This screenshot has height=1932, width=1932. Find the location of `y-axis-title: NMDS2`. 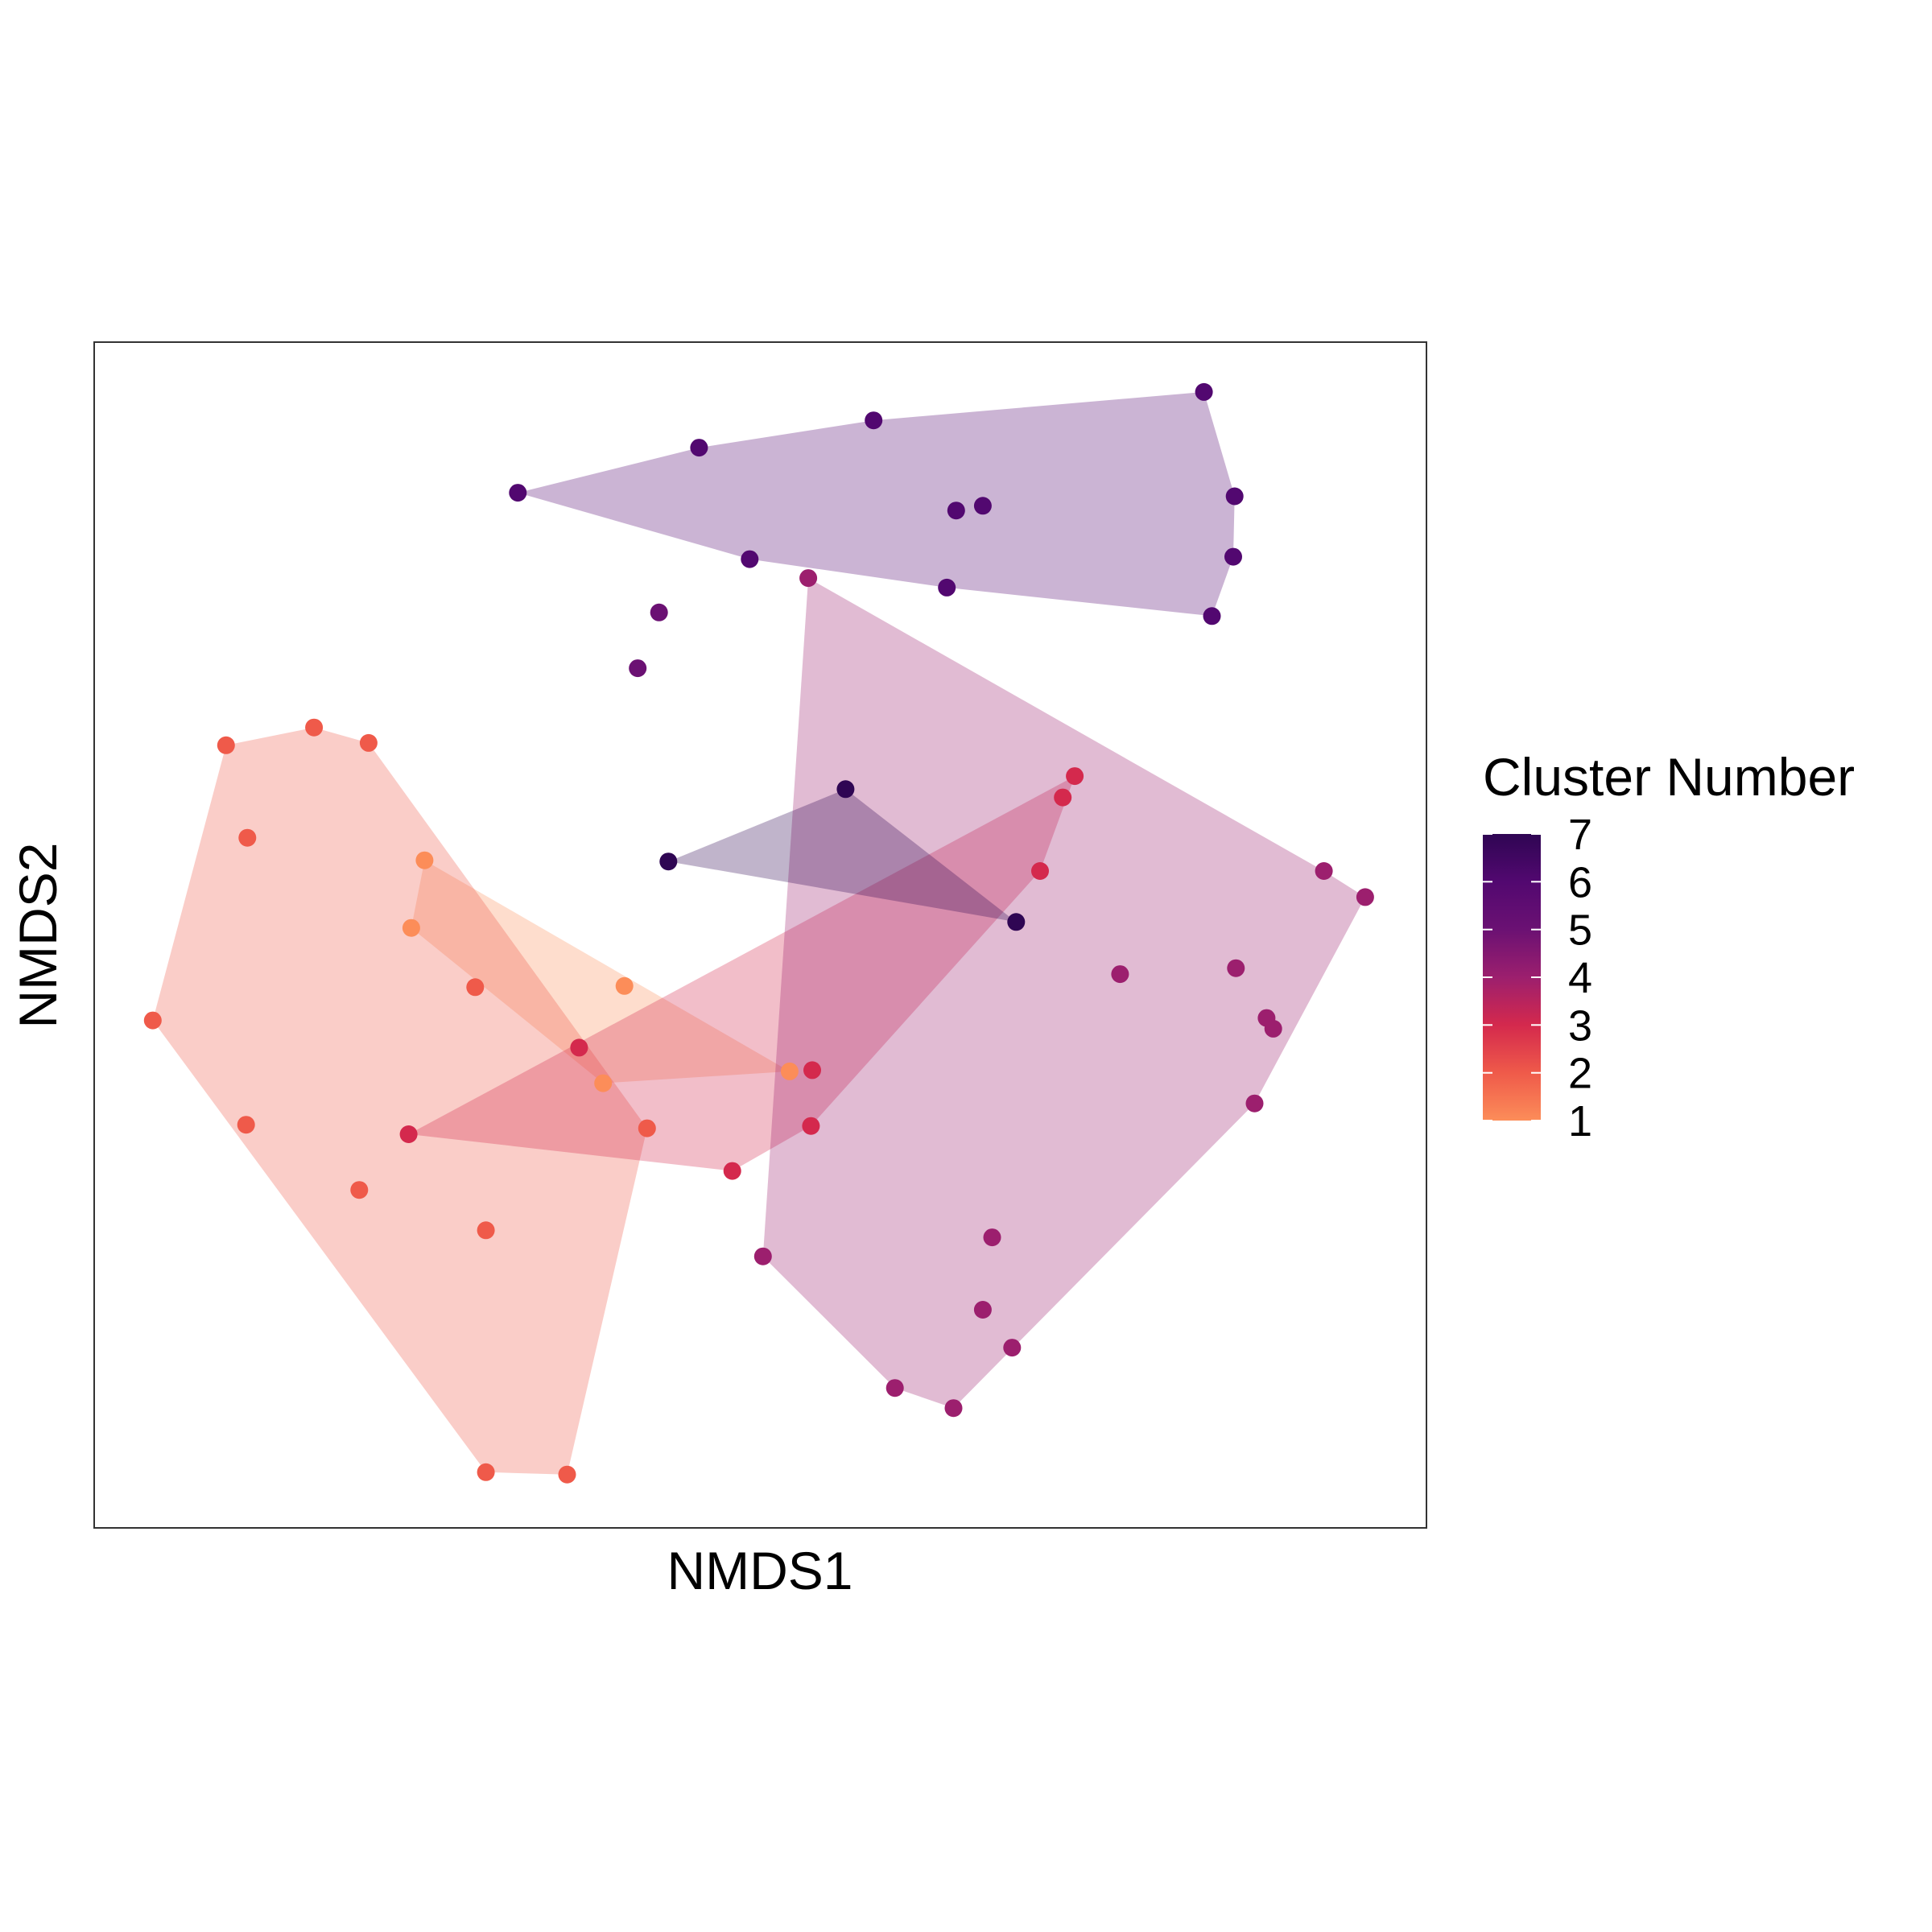

y-axis-title: NMDS2 is located at coordinates (38, 935).